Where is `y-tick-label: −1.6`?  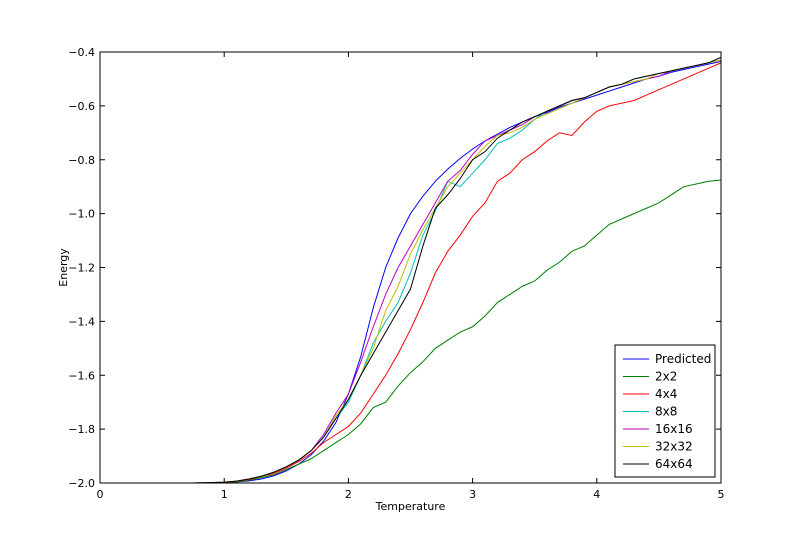 y-tick-label: −1.6 is located at coordinates (81, 375).